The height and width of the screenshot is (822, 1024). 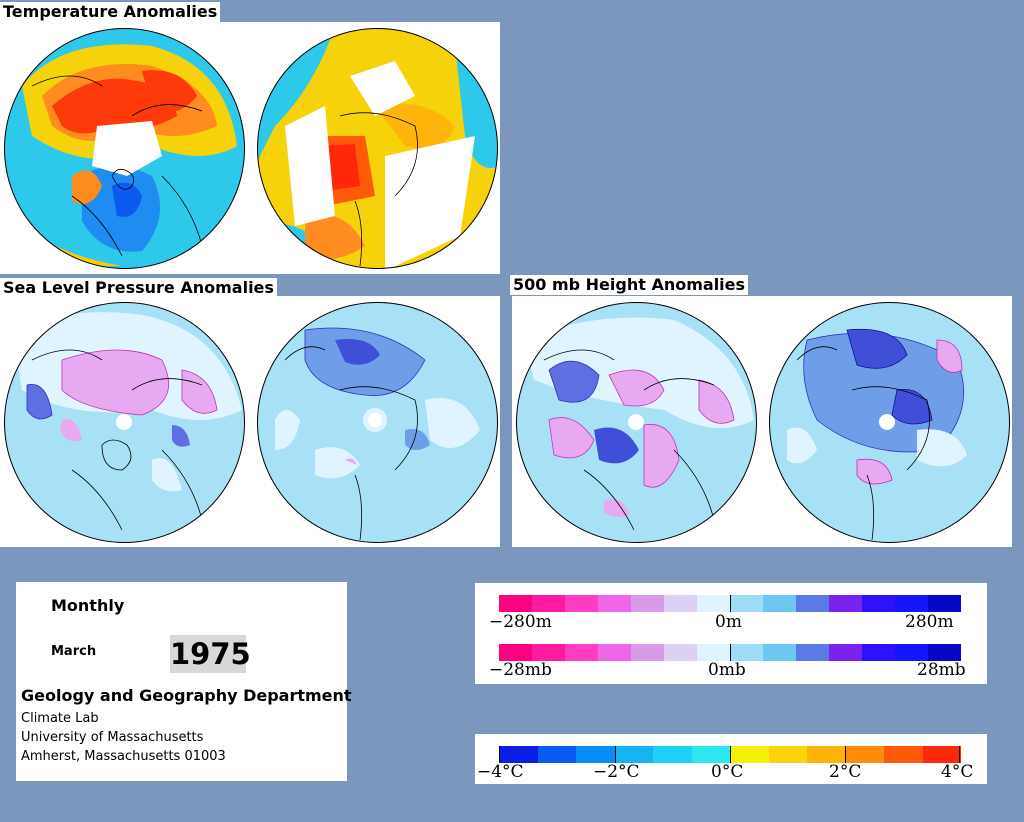 What do you see at coordinates (110, 12) in the screenshot?
I see `temperature-title: Temperature Anomalies` at bounding box center [110, 12].